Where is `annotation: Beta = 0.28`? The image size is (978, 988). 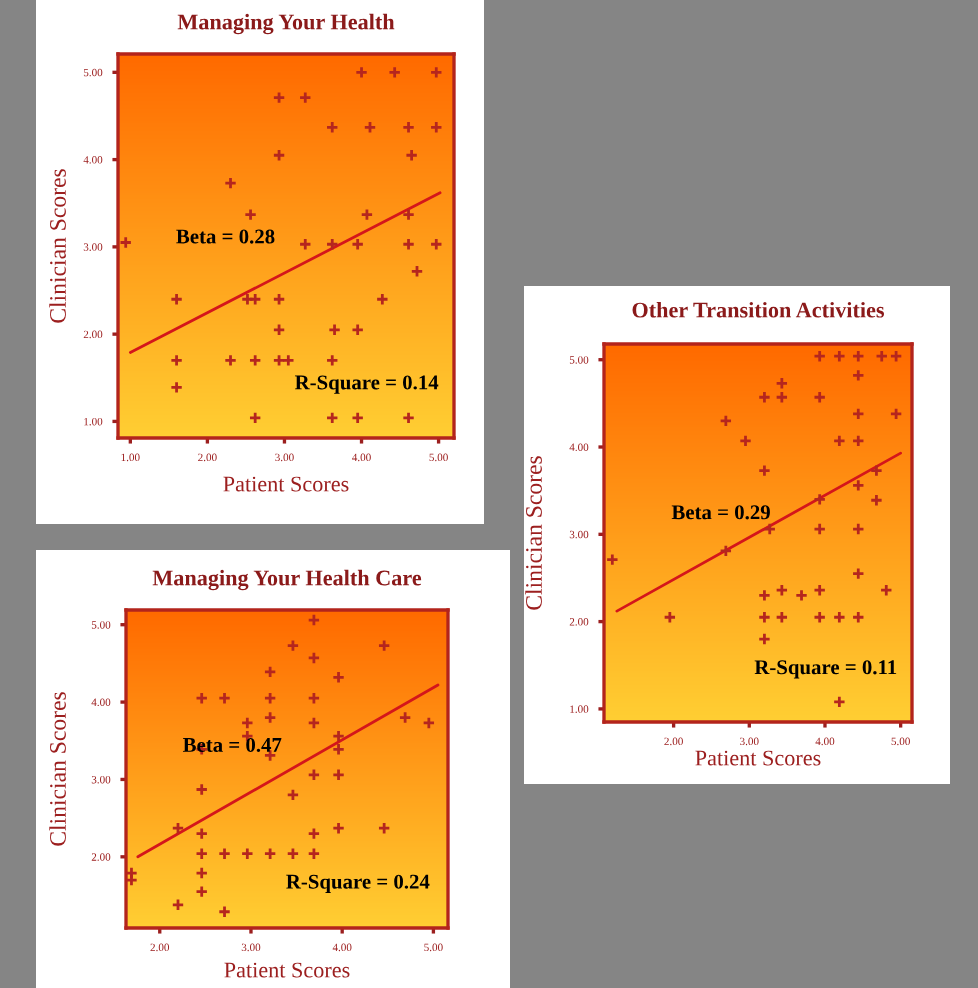 annotation: Beta = 0.28 is located at coordinates (225, 236).